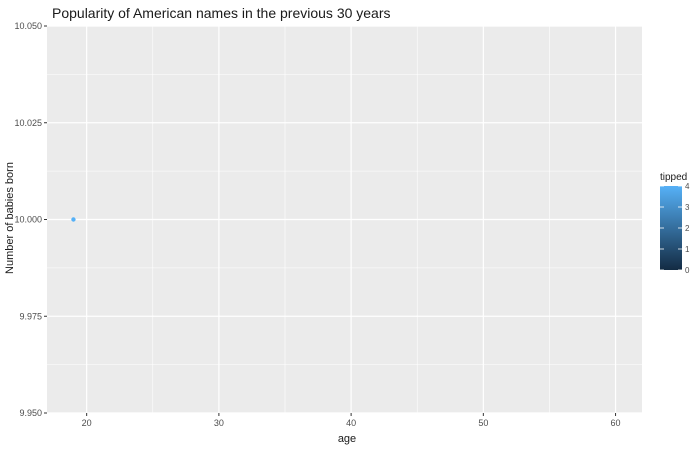 The width and height of the screenshot is (700, 450). I want to click on y-axis-title: Number of babies born, so click(10, 218).